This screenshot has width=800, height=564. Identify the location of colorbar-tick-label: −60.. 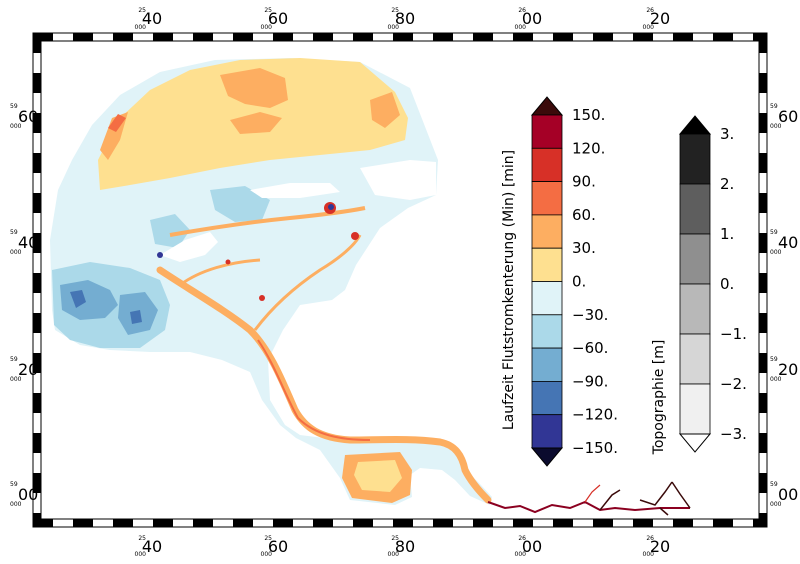
(590, 348).